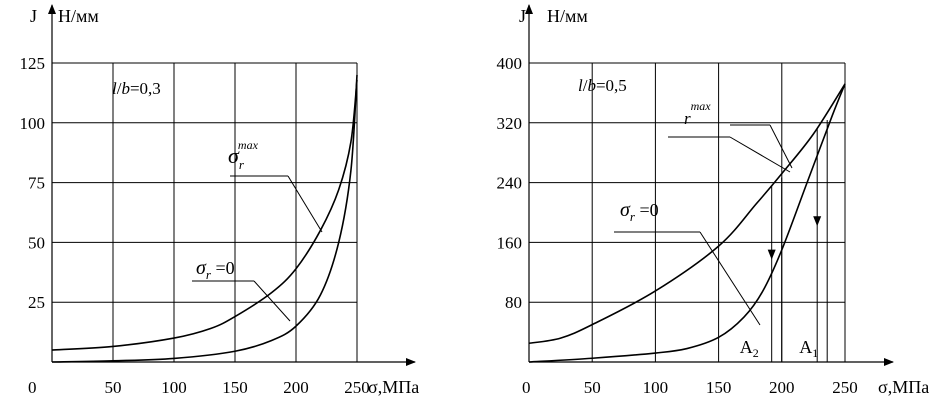 Image resolution: width=946 pixels, height=402 pixels. What do you see at coordinates (510, 63) in the screenshot?
I see `y-tick-label: 400` at bounding box center [510, 63].